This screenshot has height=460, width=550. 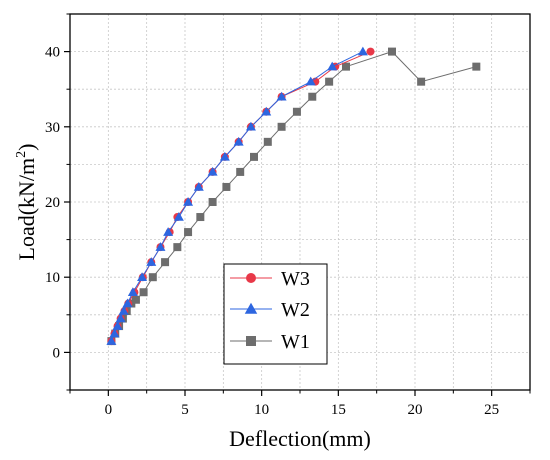 What do you see at coordinates (415, 410) in the screenshot?
I see `x-tick-label: 20` at bounding box center [415, 410].